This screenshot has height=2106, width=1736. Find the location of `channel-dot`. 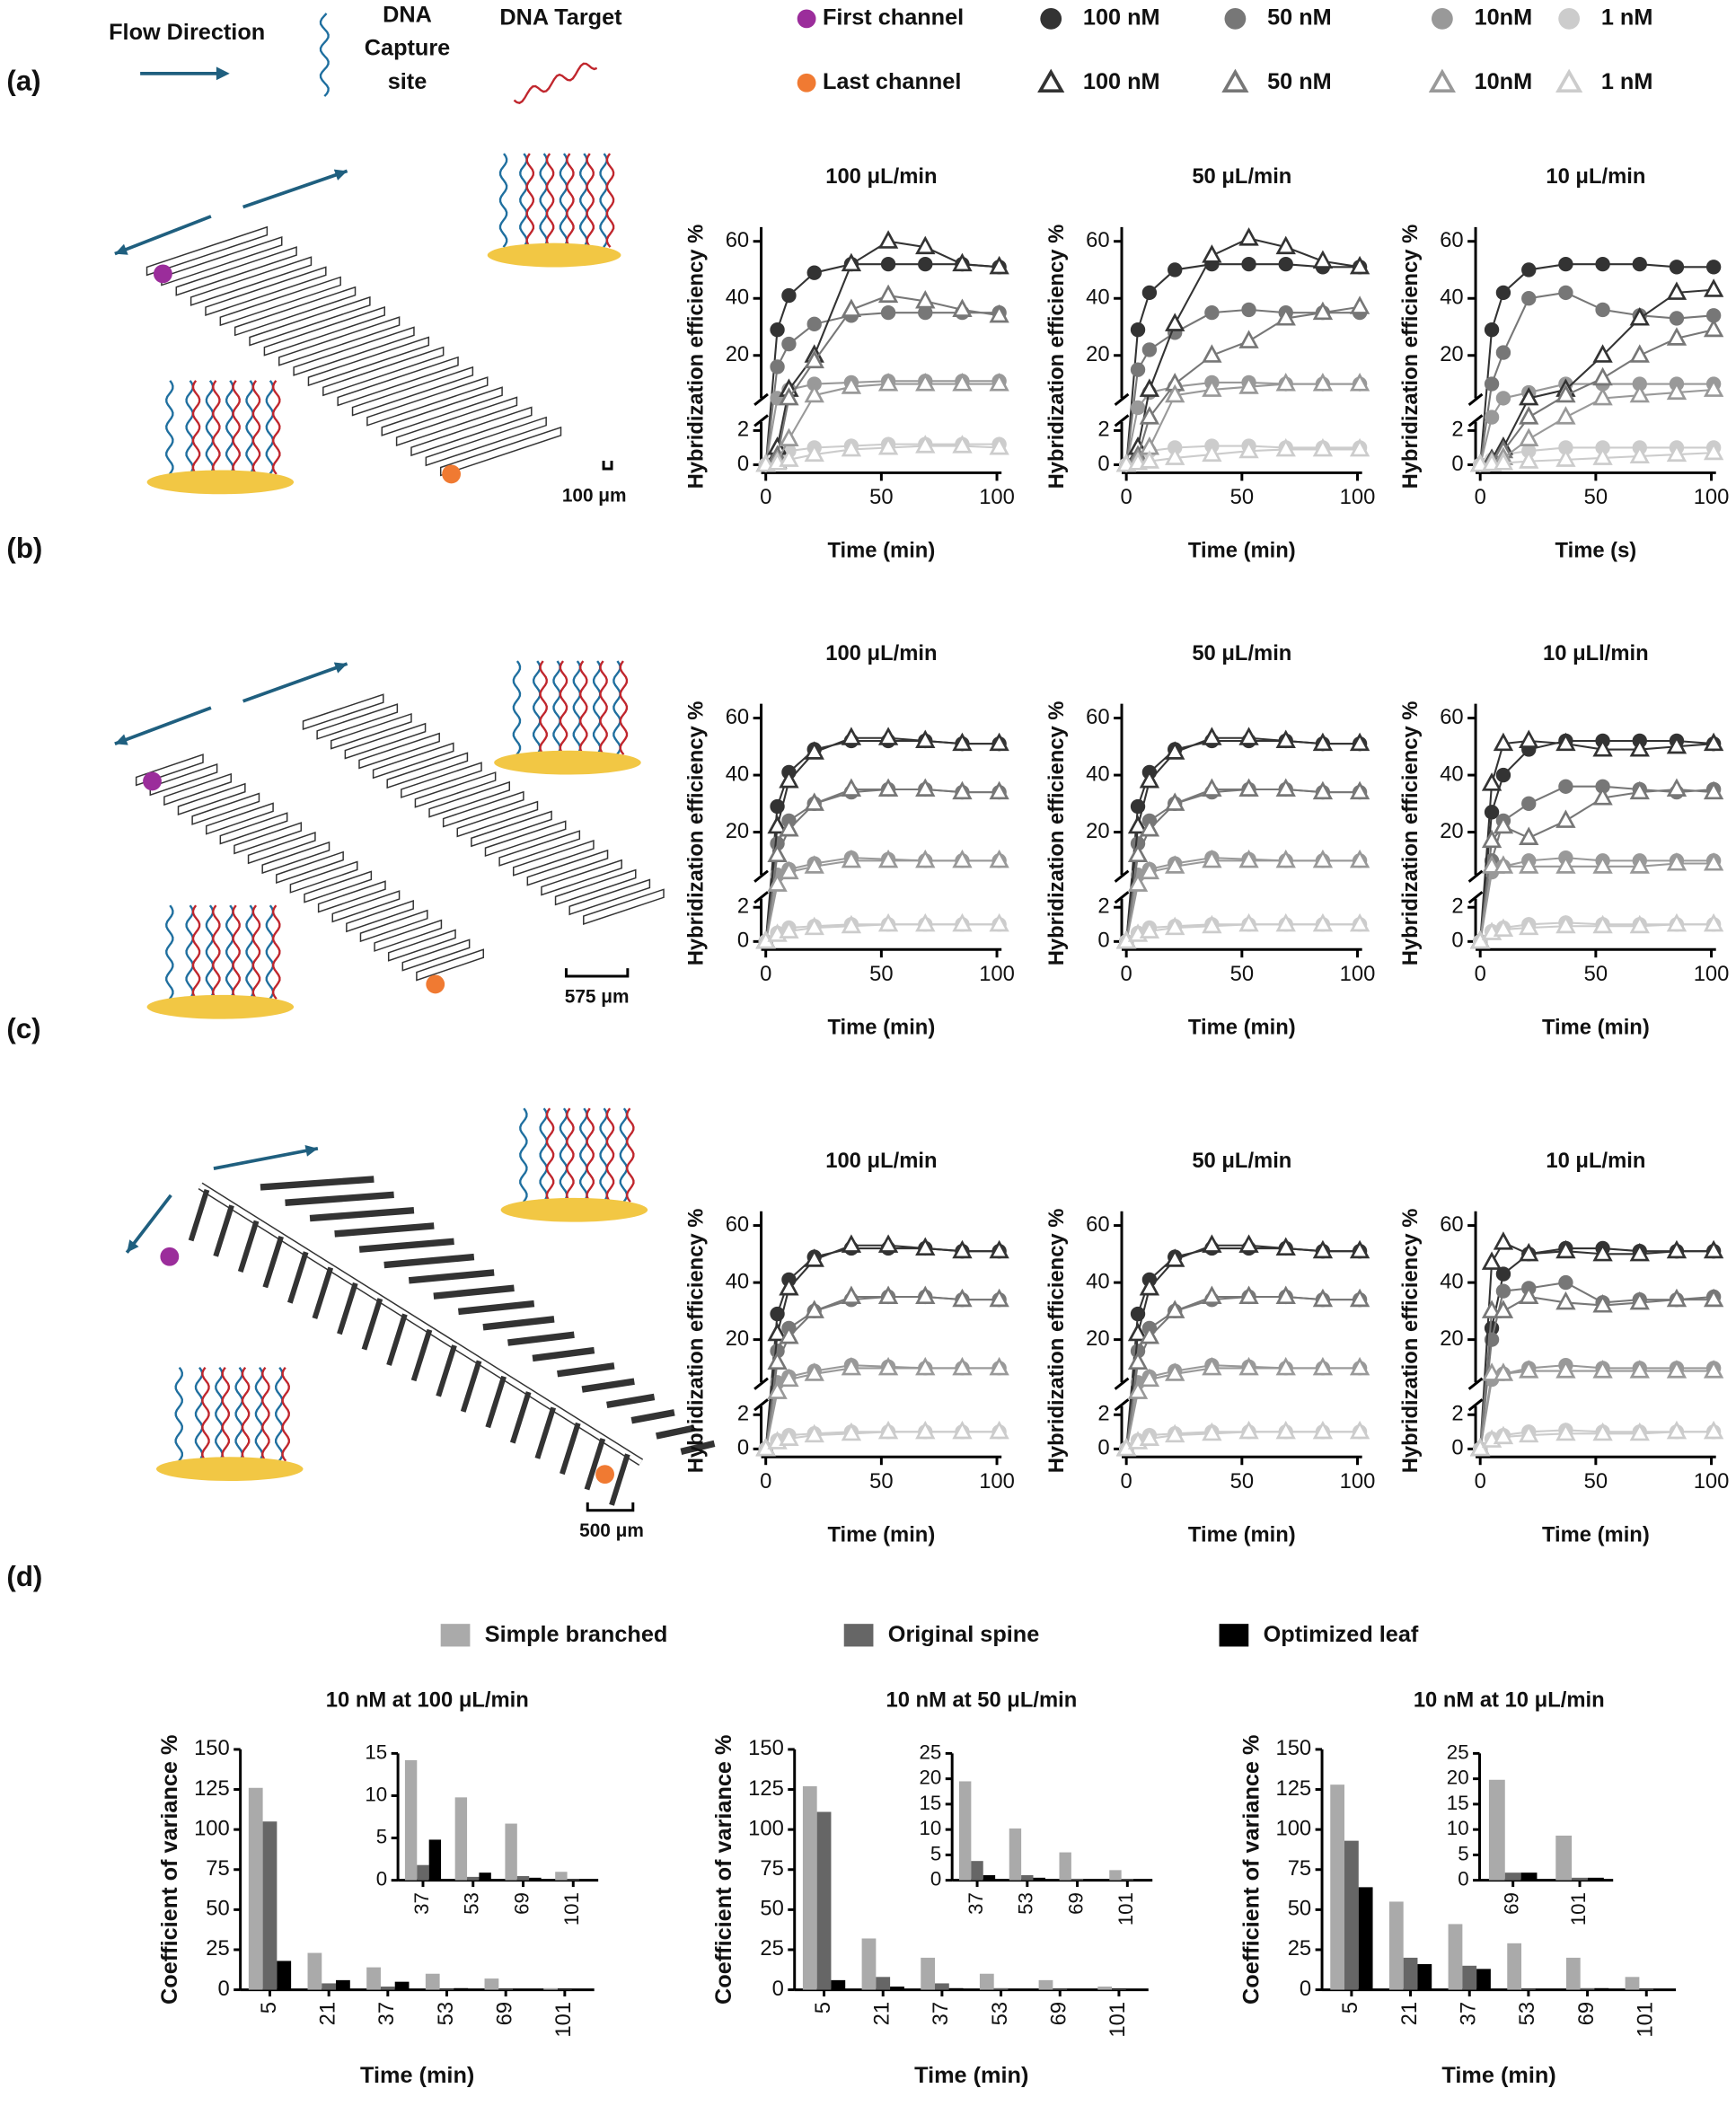

channel-dot is located at coordinates (153, 781).